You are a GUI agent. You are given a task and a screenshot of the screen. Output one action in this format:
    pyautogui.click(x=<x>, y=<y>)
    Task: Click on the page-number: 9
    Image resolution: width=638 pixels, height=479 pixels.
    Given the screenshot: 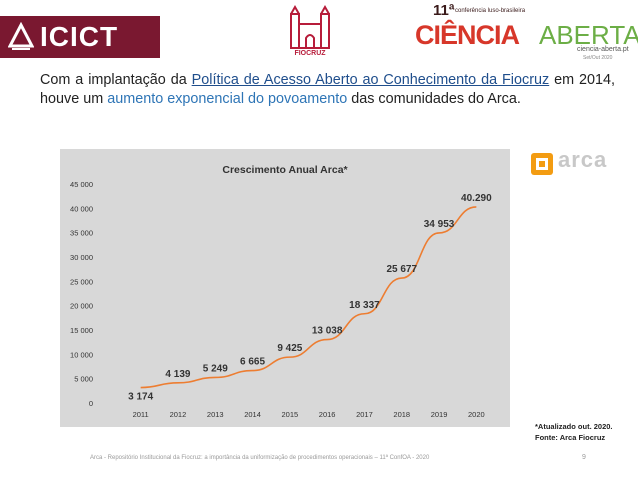 What is the action you would take?
    pyautogui.click(x=584, y=457)
    